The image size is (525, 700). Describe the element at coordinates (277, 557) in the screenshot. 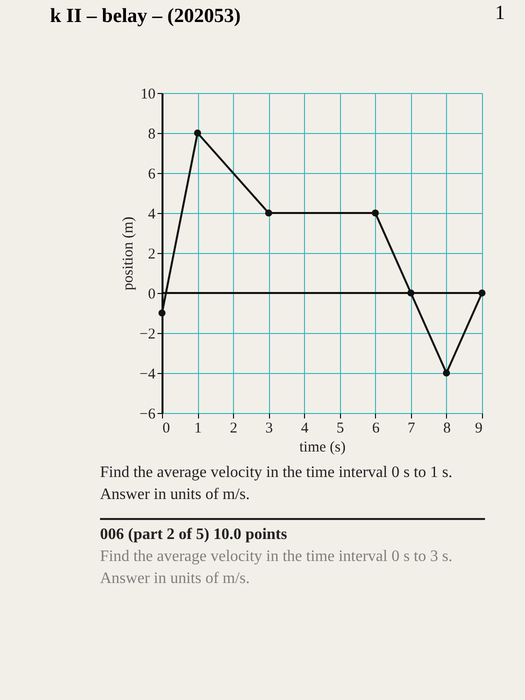

I see `text: Find the average velocity in the time interval 0 s to 3 s.` at that location.